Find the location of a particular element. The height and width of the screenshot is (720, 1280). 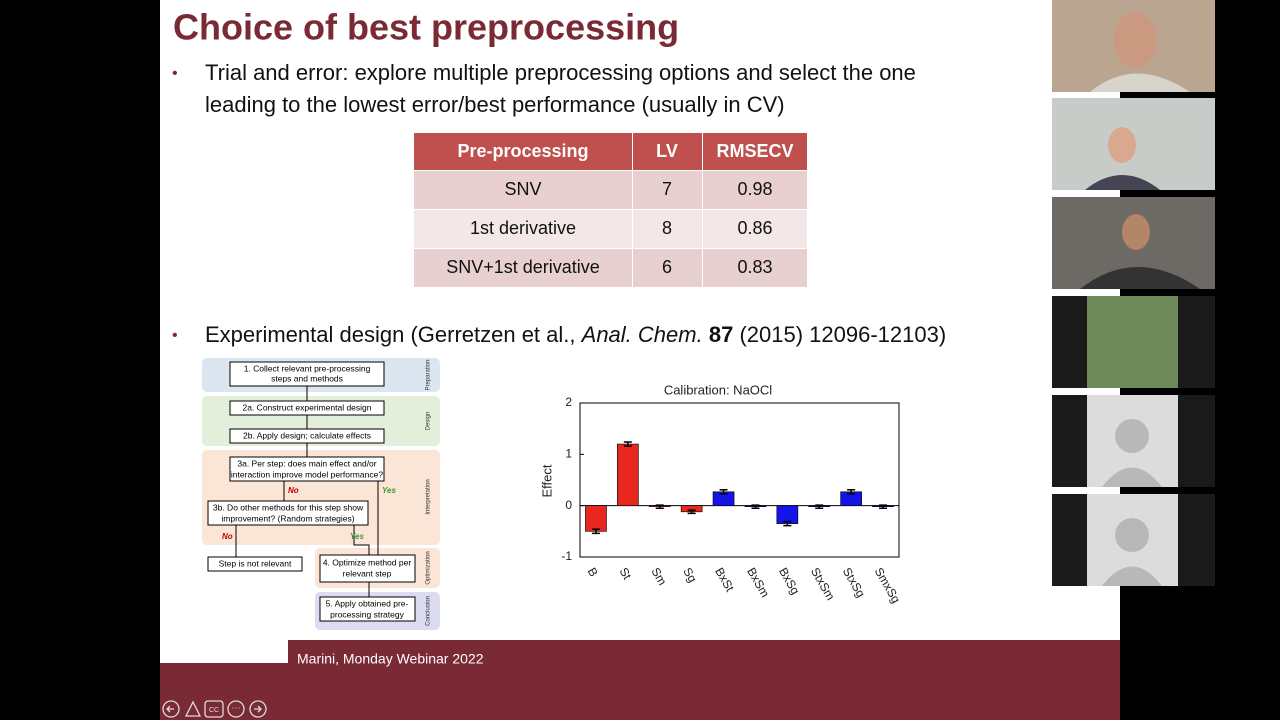

y-tick-label: 1 is located at coordinates (568, 454).